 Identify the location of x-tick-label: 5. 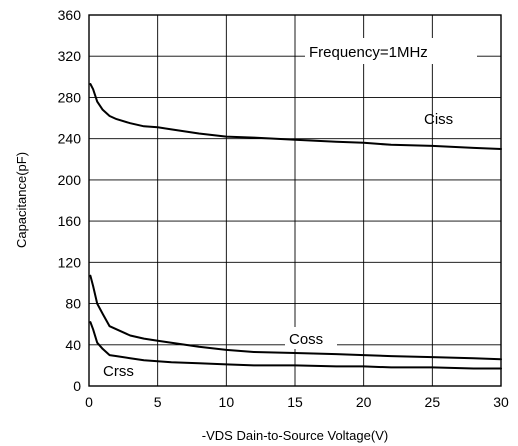
(158, 402).